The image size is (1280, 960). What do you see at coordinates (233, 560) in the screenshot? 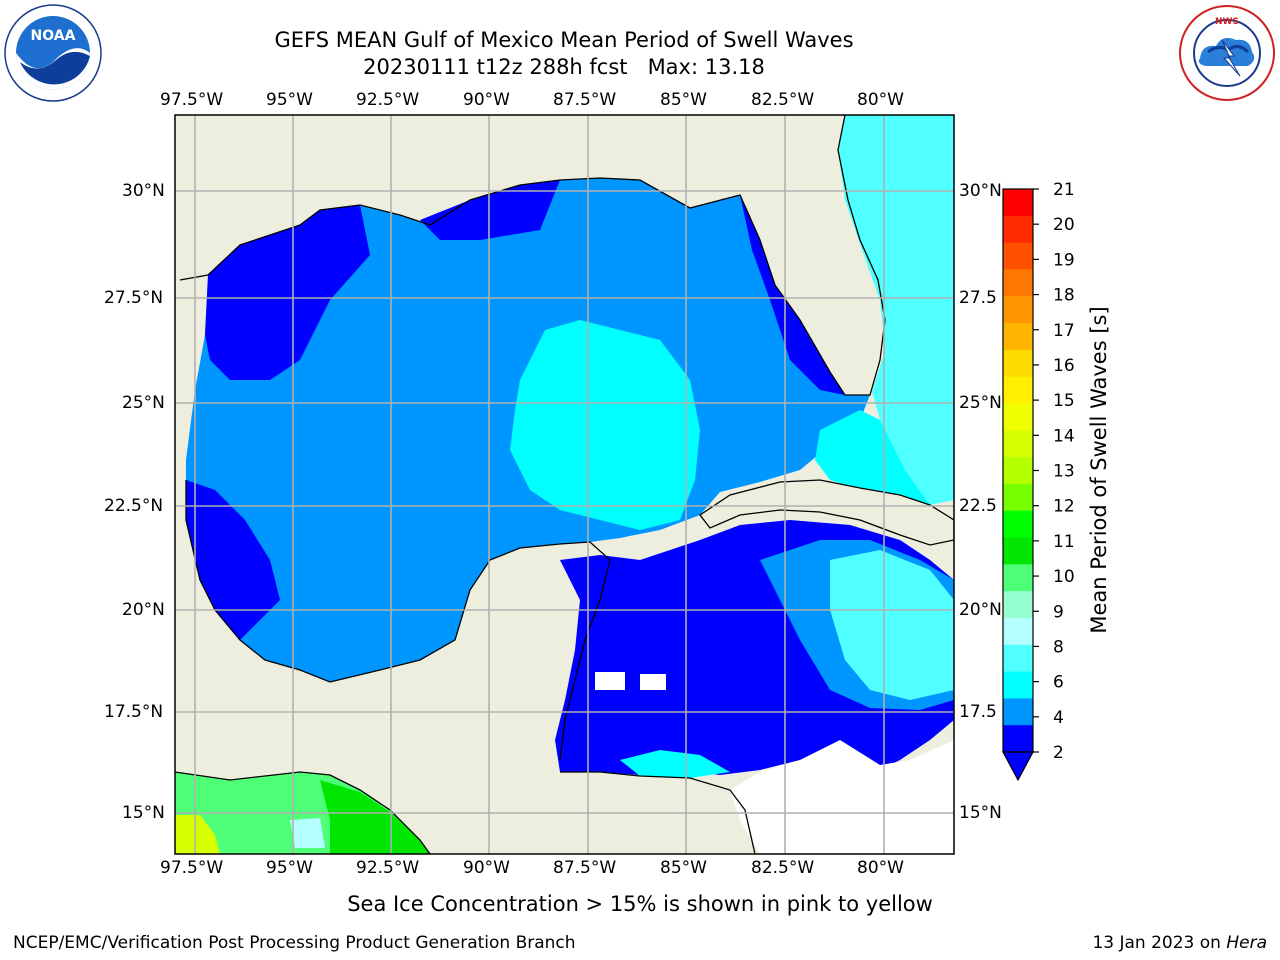
I see `short-period-zone-w` at bounding box center [233, 560].